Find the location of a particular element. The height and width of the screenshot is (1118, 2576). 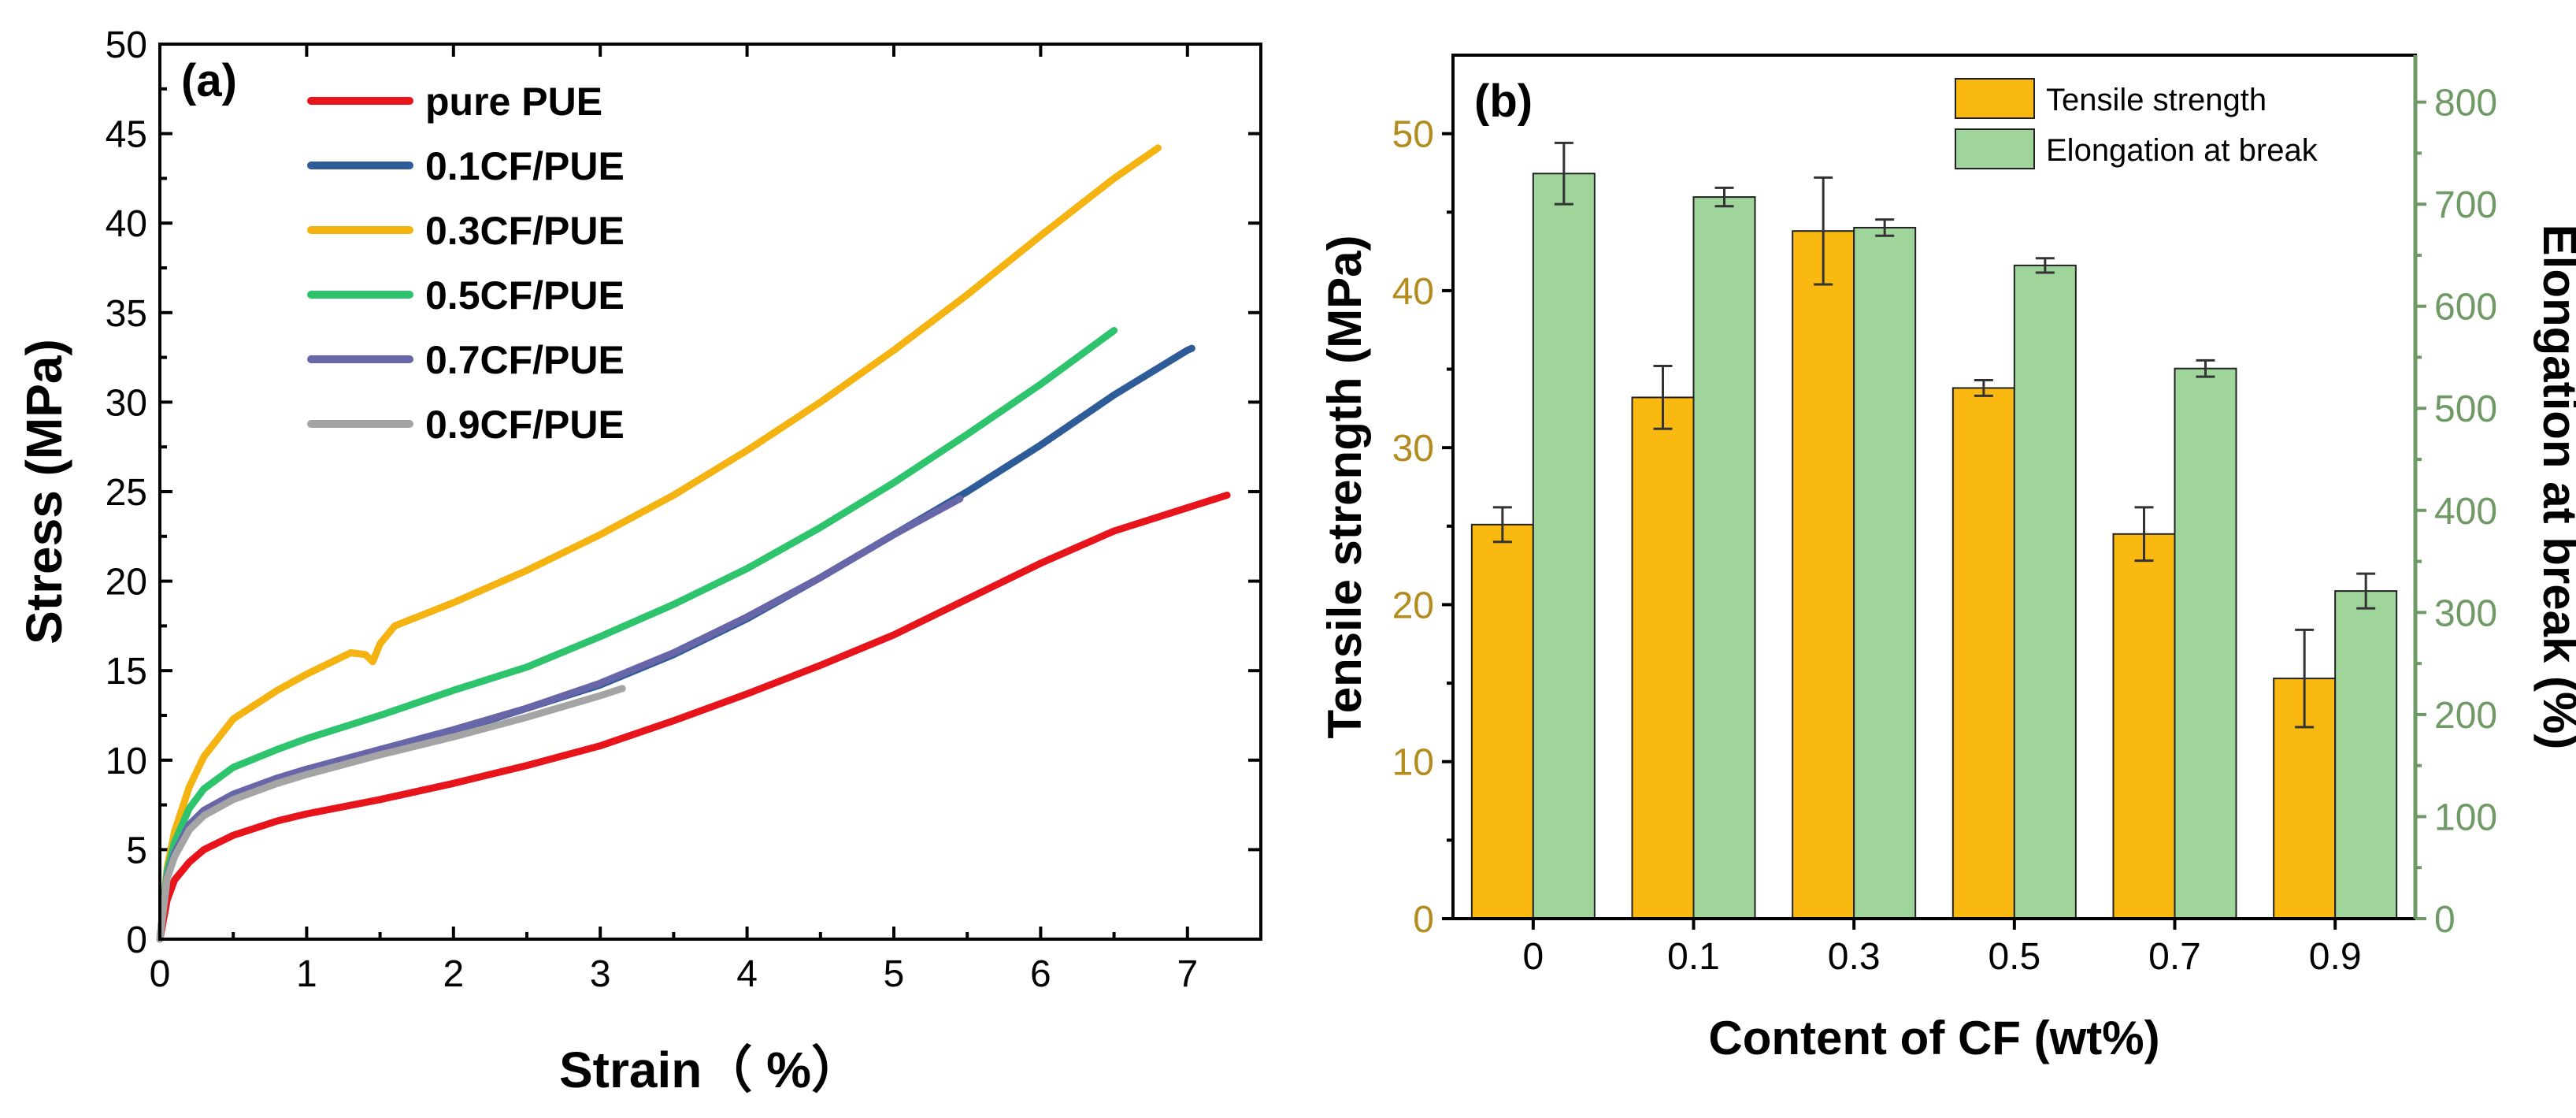

y-tick-label-left: 0 is located at coordinates (1423, 920).